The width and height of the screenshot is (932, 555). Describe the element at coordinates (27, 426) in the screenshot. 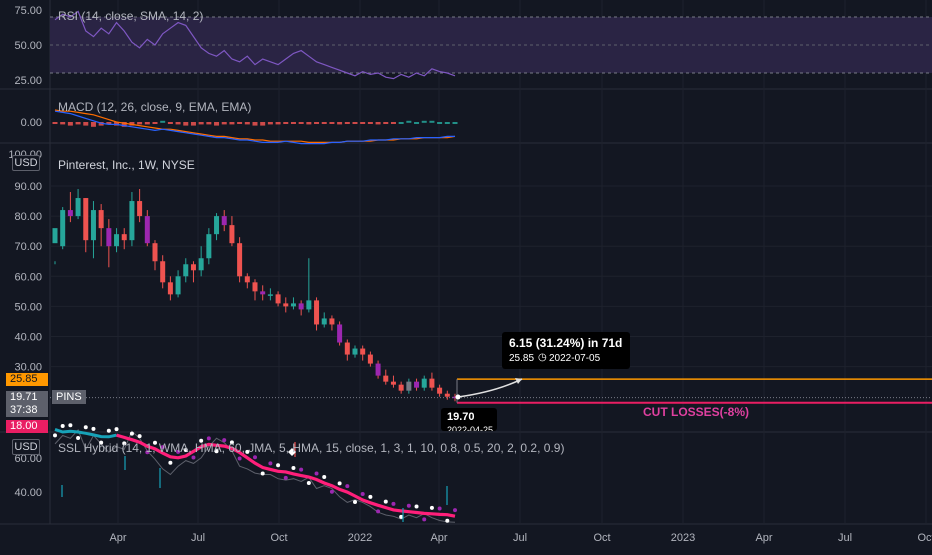

I see `cut-price-tag: 18.00` at that location.